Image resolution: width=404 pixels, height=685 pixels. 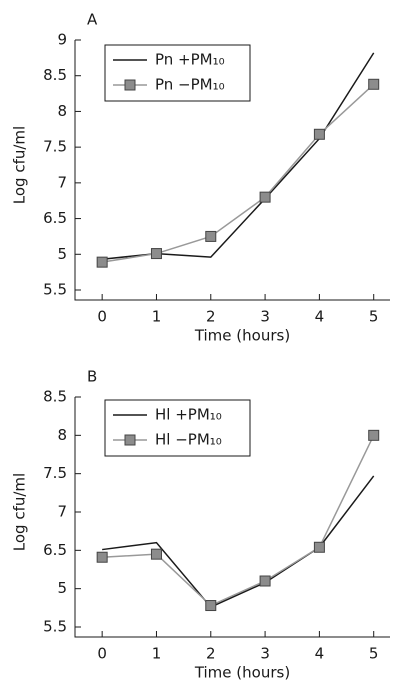 I want to click on legend-label: Hl +PM₁₀, so click(x=188, y=415).